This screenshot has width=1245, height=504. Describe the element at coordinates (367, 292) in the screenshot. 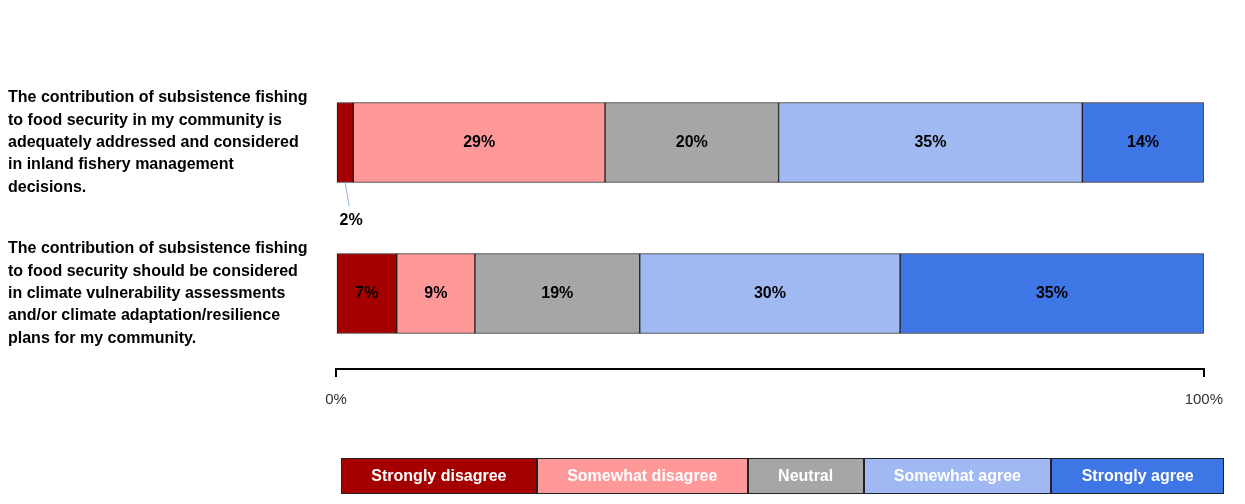

I see `data-label: 7%` at that location.